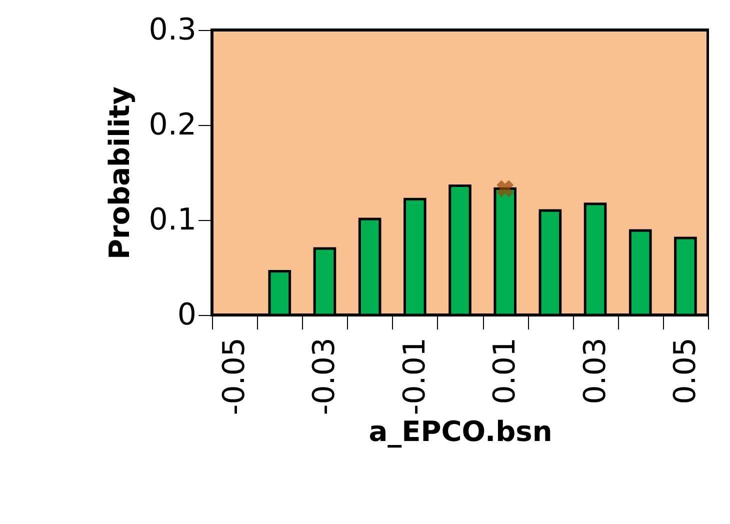 This screenshot has width=730, height=524. I want to click on x-tick-label: -0.05, so click(234, 377).